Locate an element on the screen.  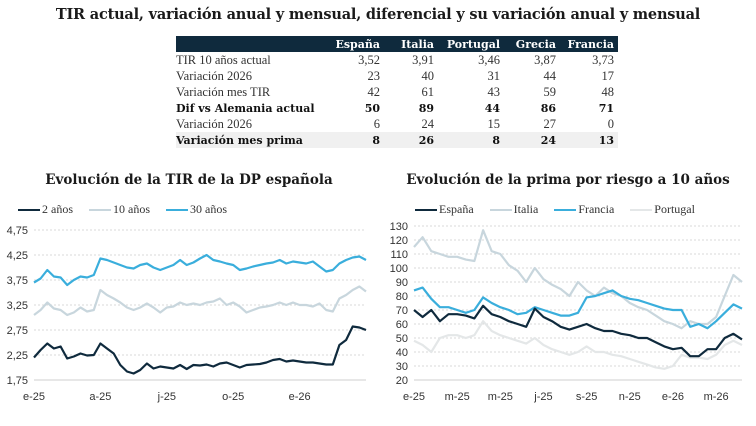
chart-legend-prima: España Italia Francia Portugal is located at coordinates (563, 209).